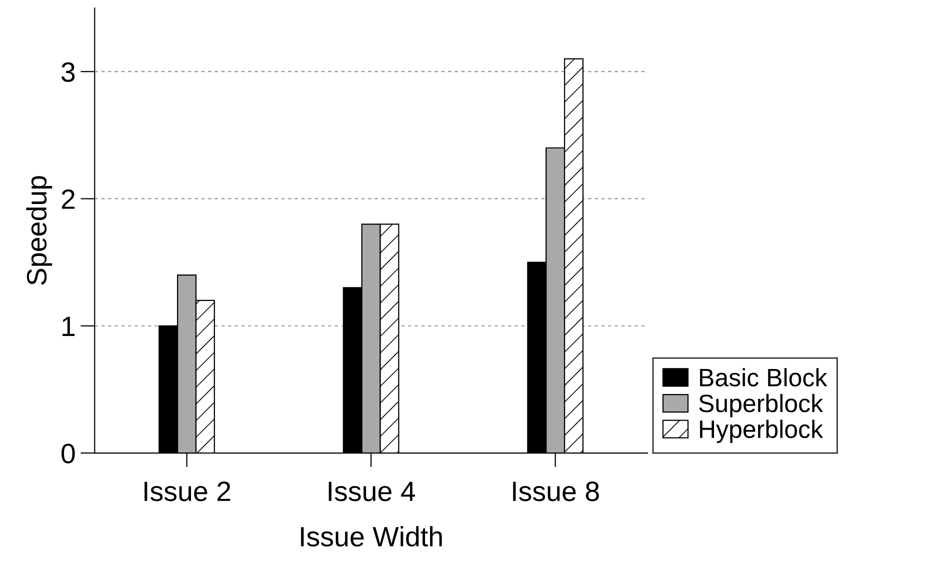 The width and height of the screenshot is (937, 572). What do you see at coordinates (187, 492) in the screenshot?
I see `x-tick-label: Issue 2` at bounding box center [187, 492].